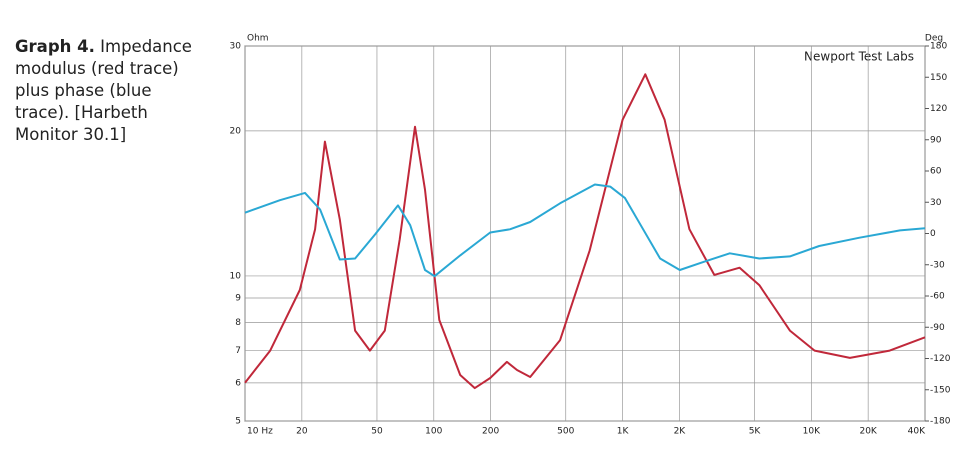  Describe the element at coordinates (938, 78) in the screenshot. I see `y2-tick-label: 150` at that location.